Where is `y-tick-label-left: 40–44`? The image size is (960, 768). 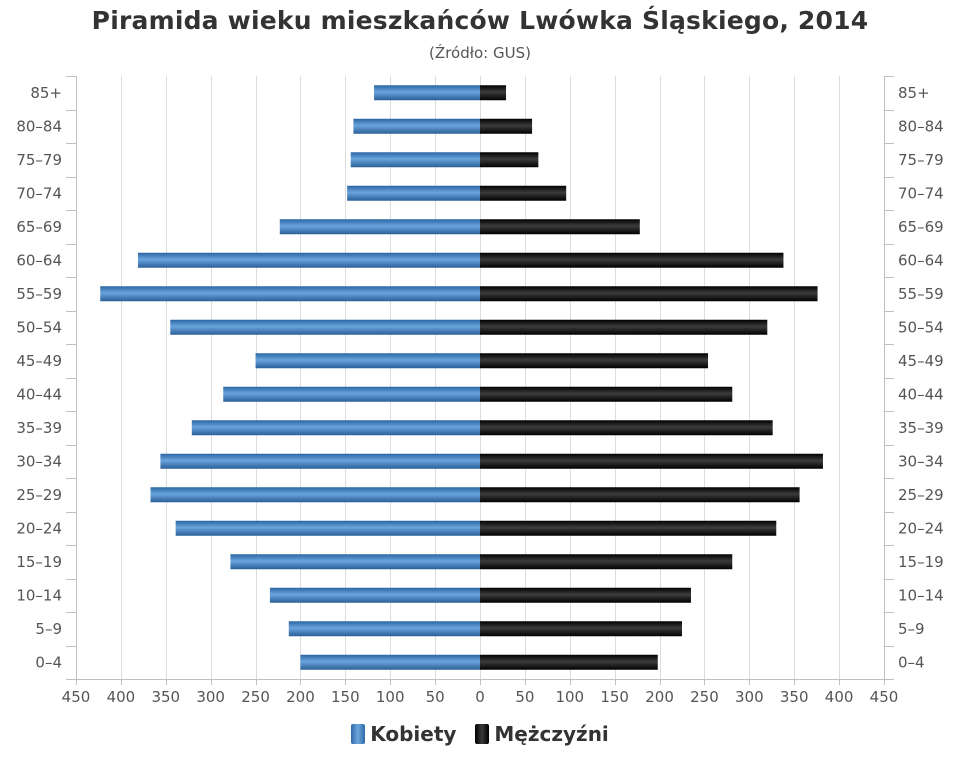
y-tick-label-left: 40–44 is located at coordinates (39, 394).